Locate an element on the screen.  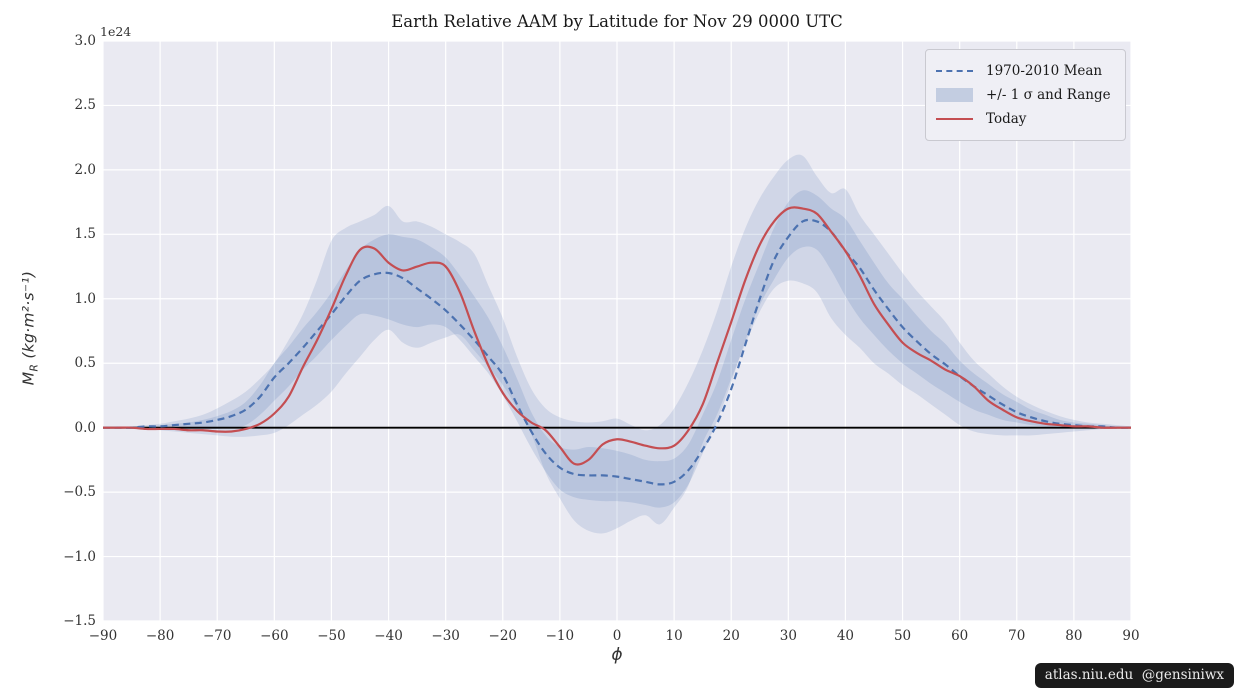
x-tick-label: 60 is located at coordinates (960, 636).